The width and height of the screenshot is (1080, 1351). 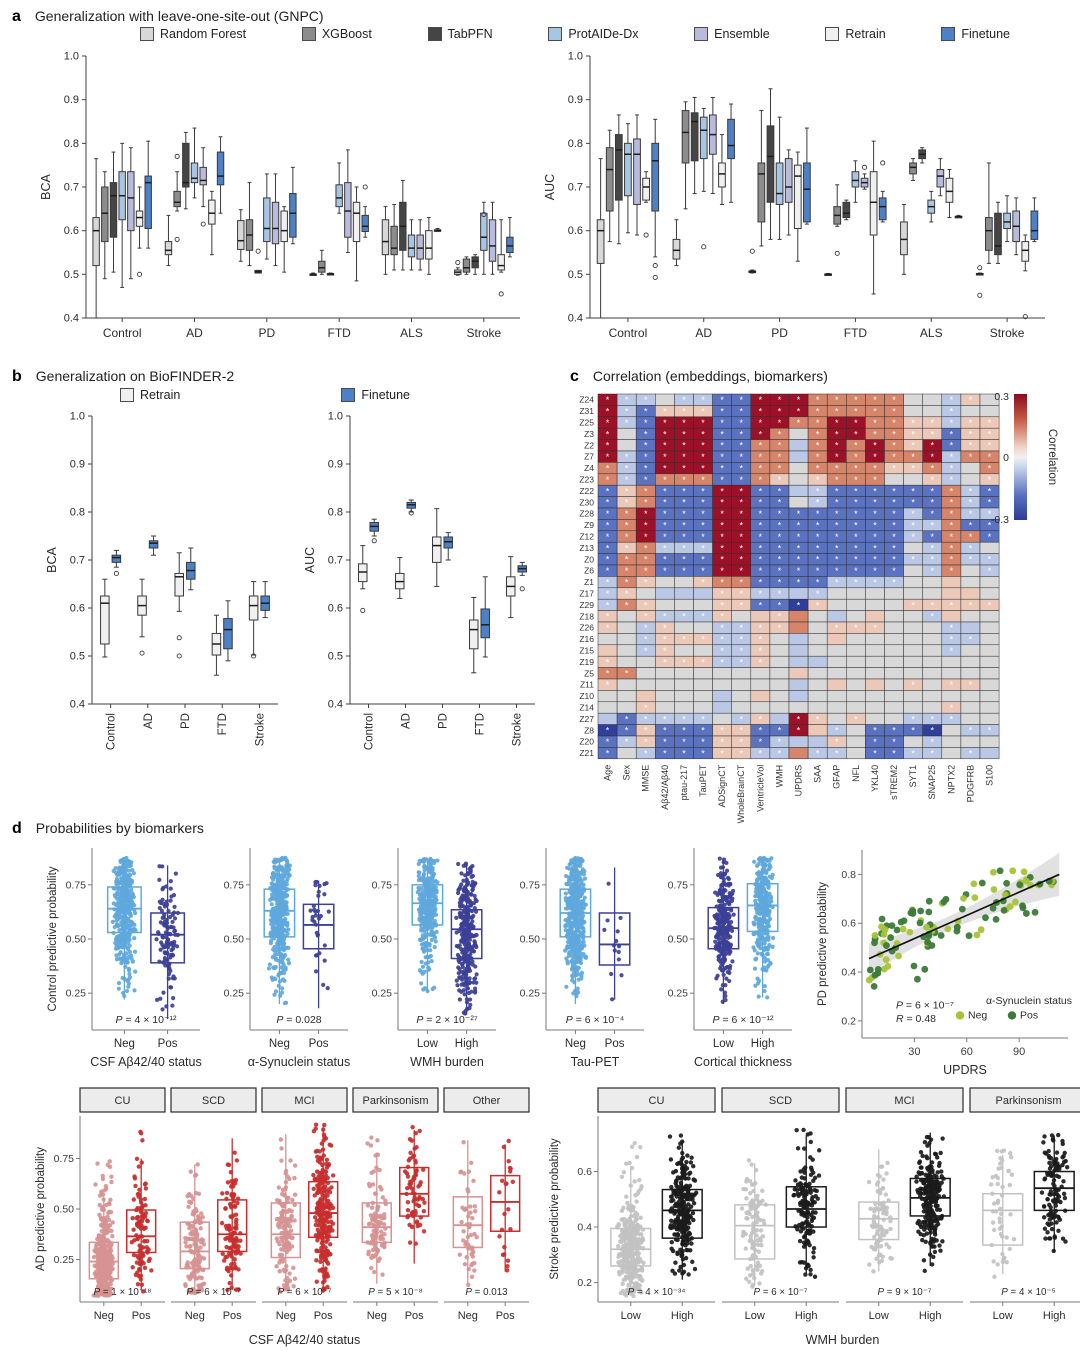 What do you see at coordinates (589, 434) in the screenshot?
I see `svg-text: Z3` at bounding box center [589, 434].